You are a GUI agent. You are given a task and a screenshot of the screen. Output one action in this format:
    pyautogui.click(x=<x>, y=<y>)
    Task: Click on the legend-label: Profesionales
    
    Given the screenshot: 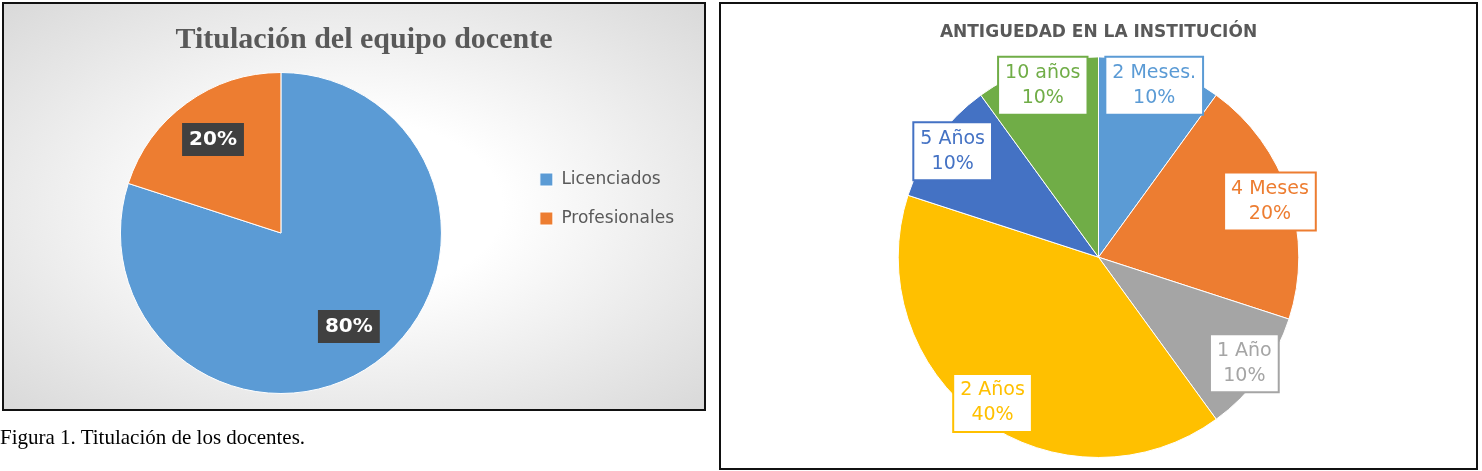 What is the action you would take?
    pyautogui.click(x=618, y=216)
    